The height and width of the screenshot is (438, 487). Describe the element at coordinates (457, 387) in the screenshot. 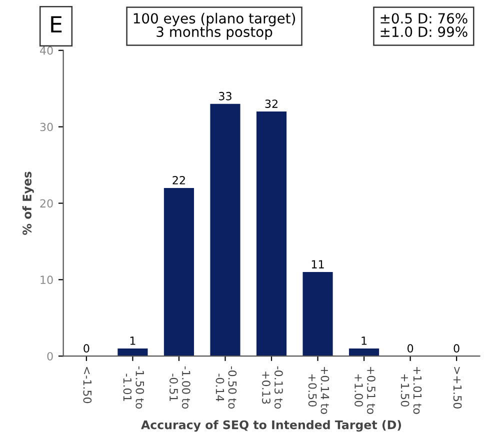

I see `x-tick-label: >+1.50` at that location.